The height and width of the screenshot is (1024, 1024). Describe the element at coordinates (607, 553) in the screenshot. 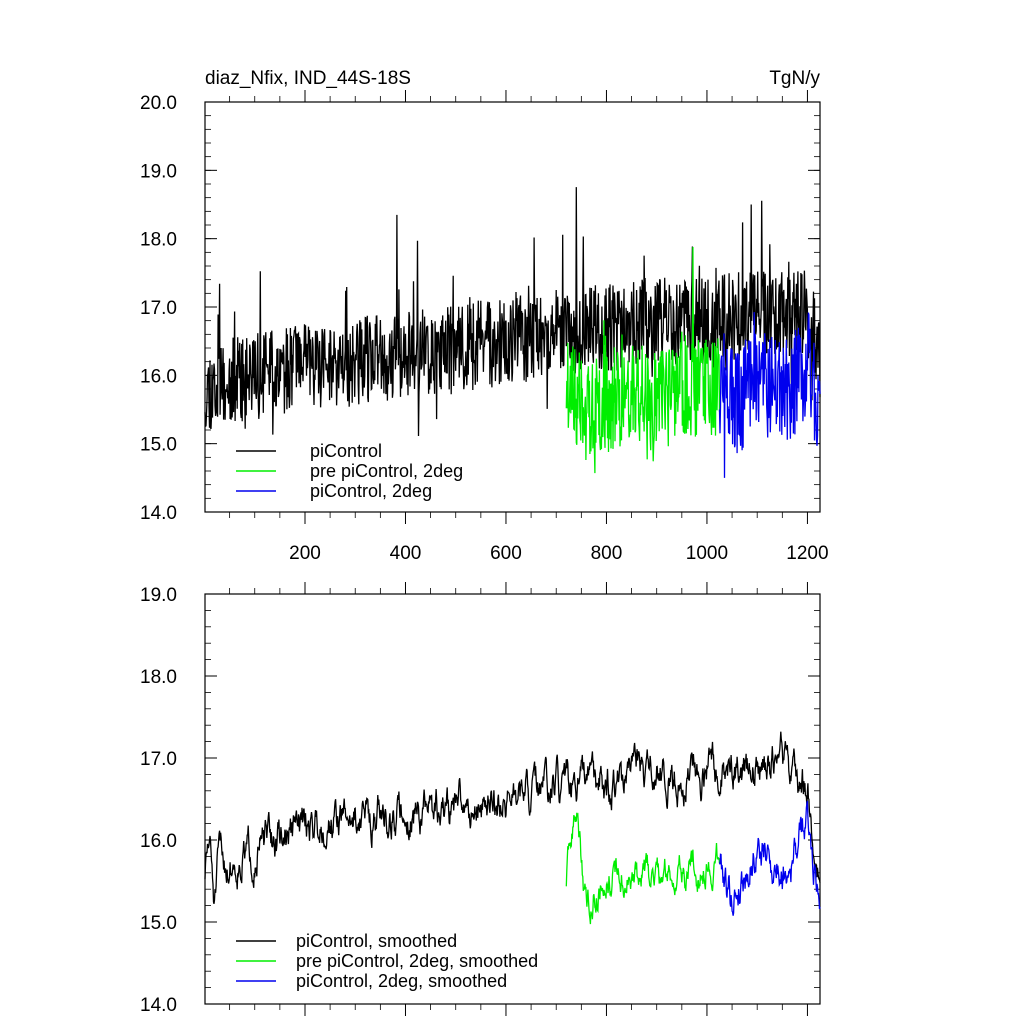

I see `x-tick-label: 800` at that location.